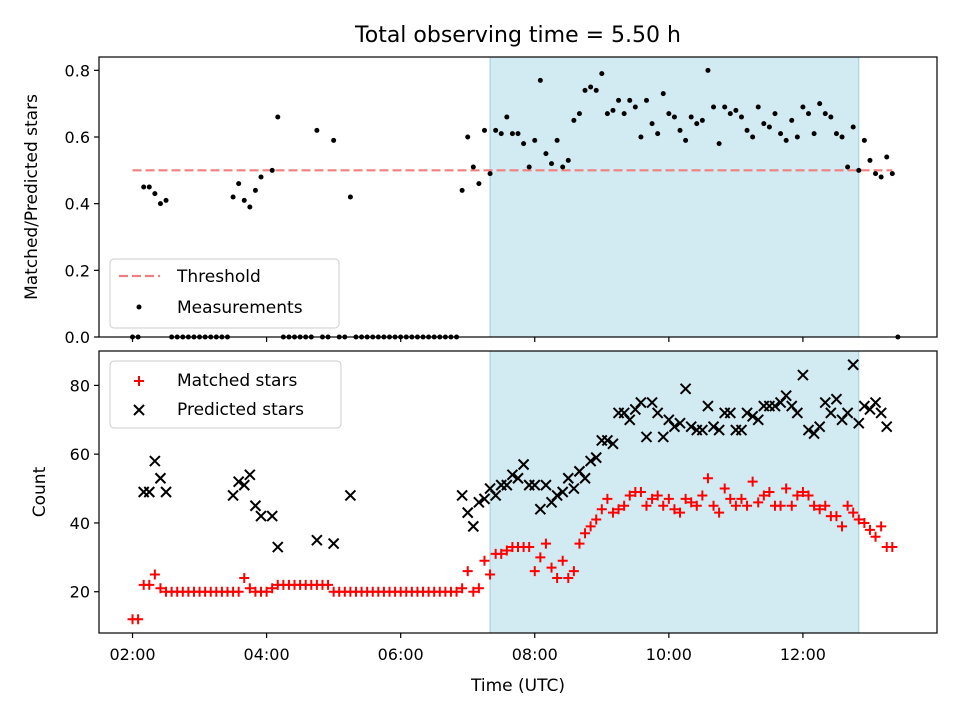 This screenshot has height=720, width=960. What do you see at coordinates (80, 523) in the screenshot?
I see `ytick-label: 40` at bounding box center [80, 523].